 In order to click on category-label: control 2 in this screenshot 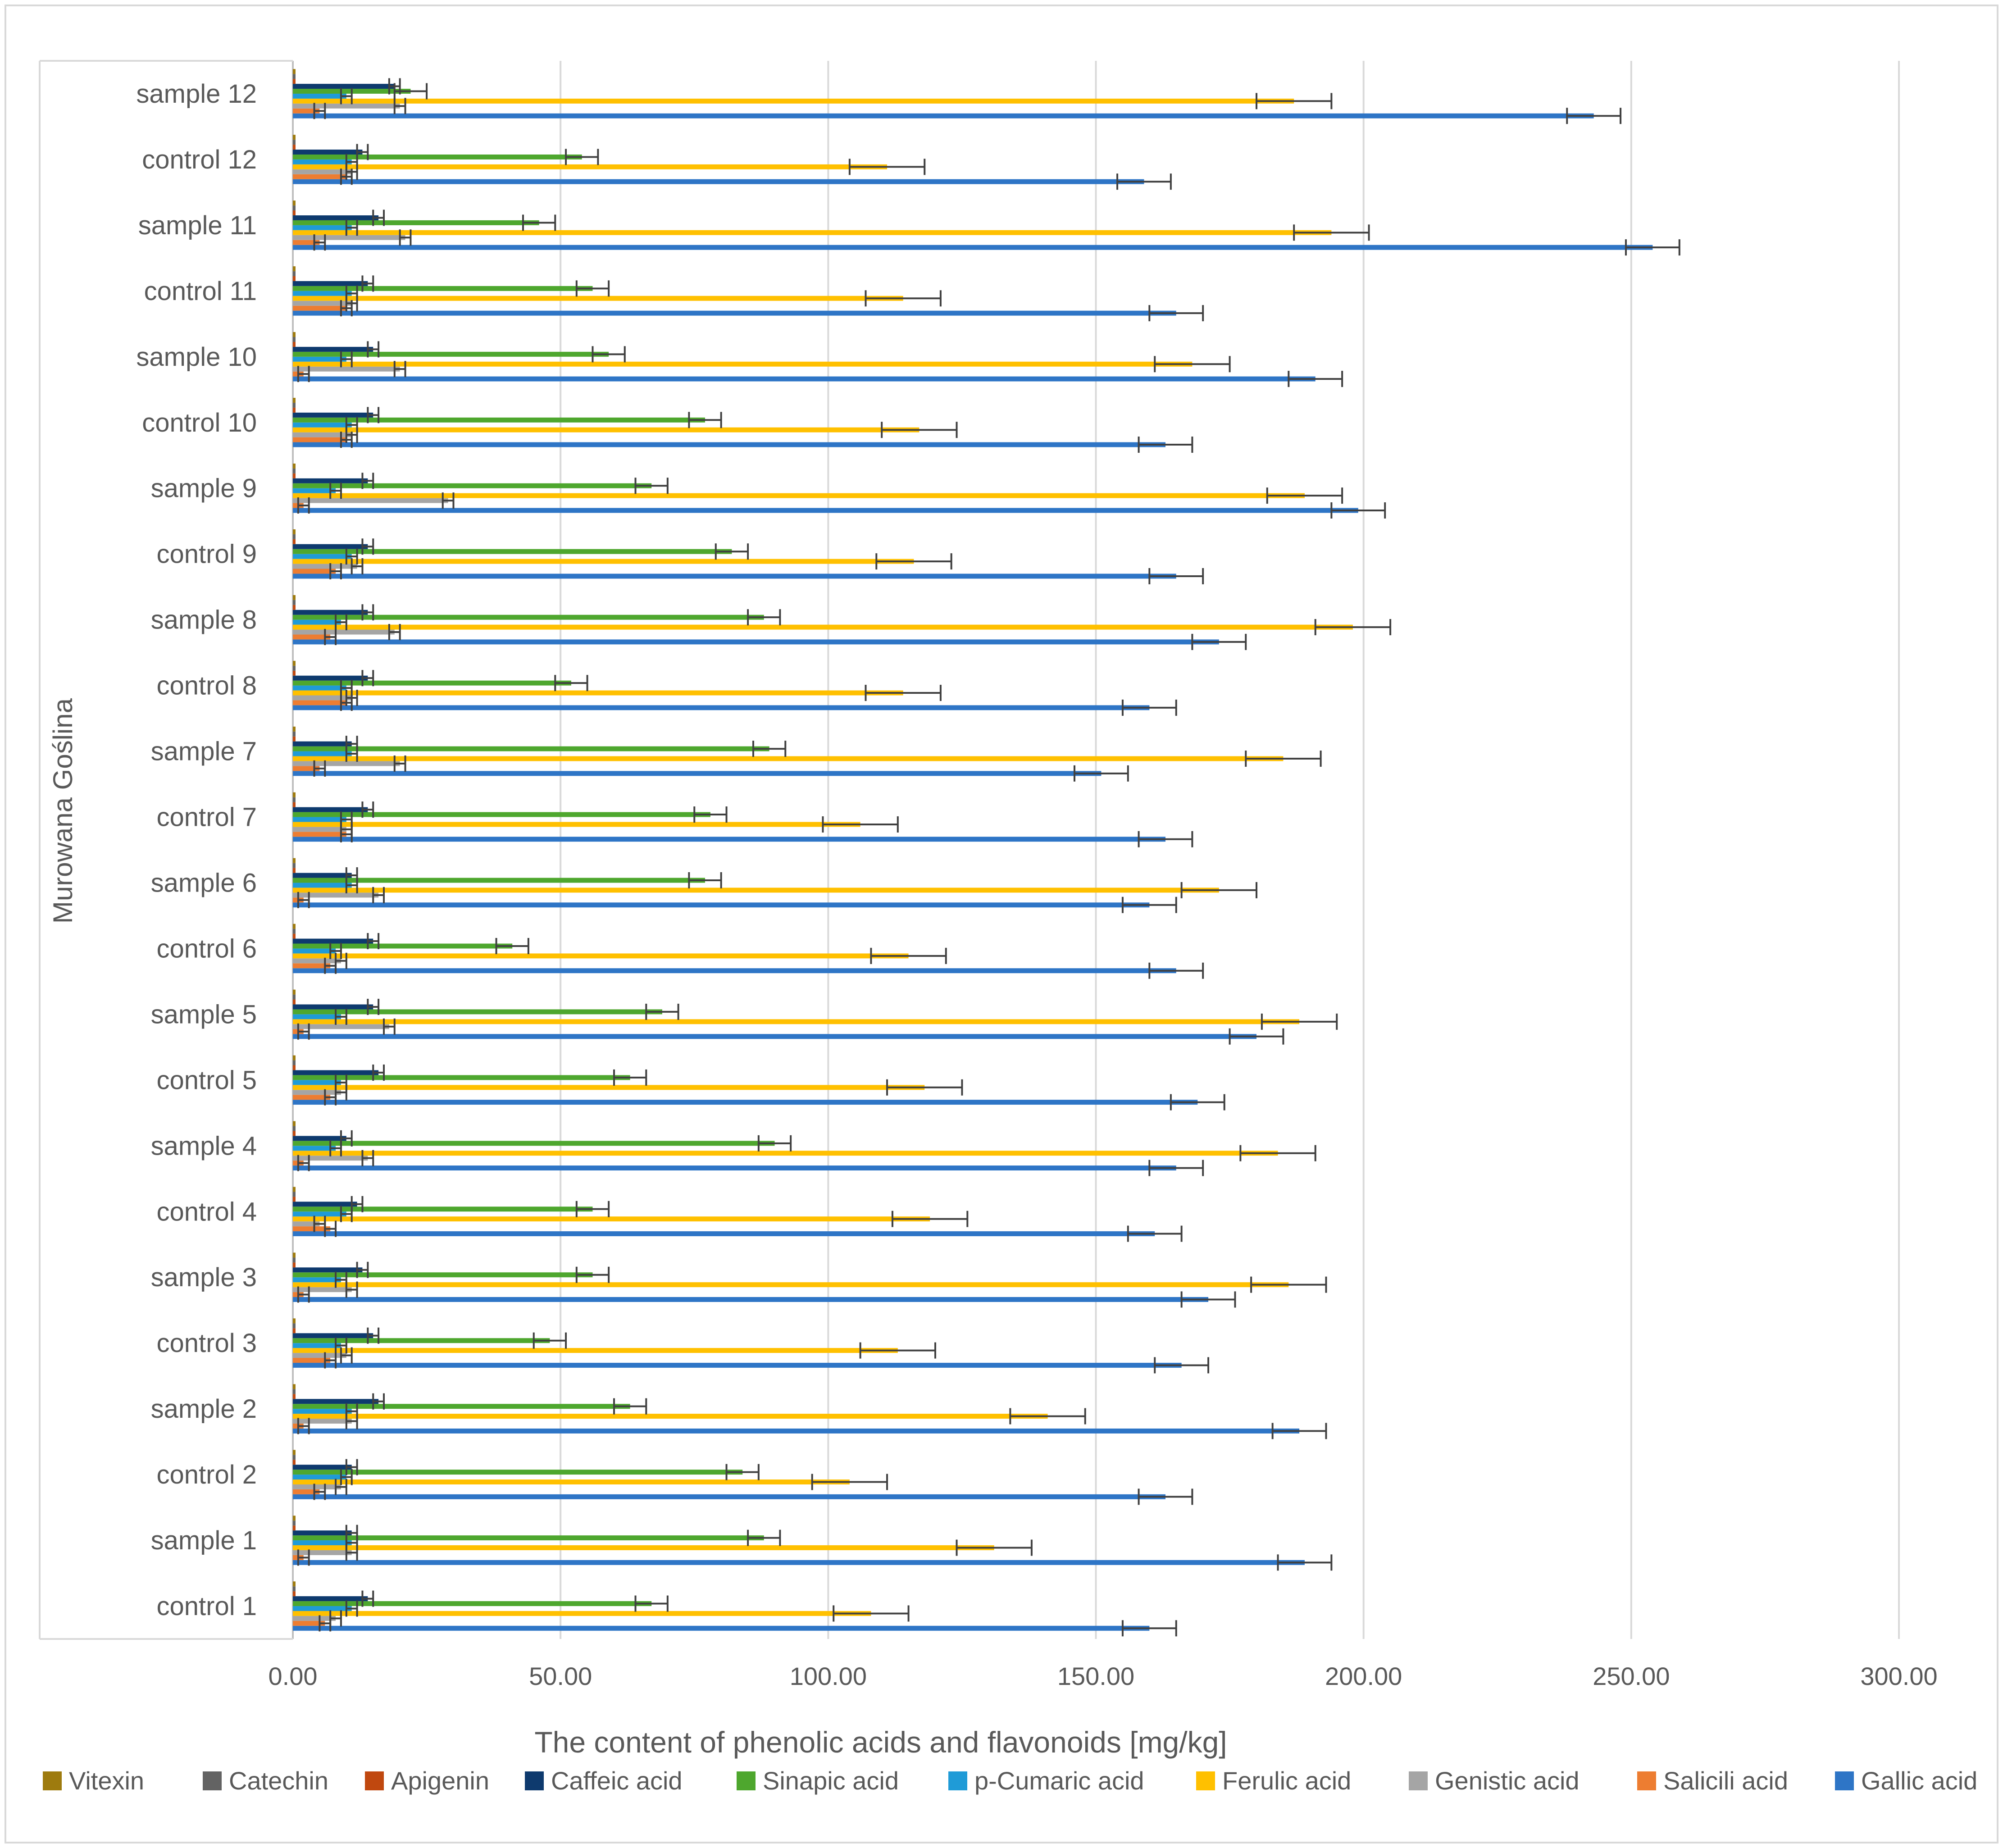, I will do `click(207, 1474)`.